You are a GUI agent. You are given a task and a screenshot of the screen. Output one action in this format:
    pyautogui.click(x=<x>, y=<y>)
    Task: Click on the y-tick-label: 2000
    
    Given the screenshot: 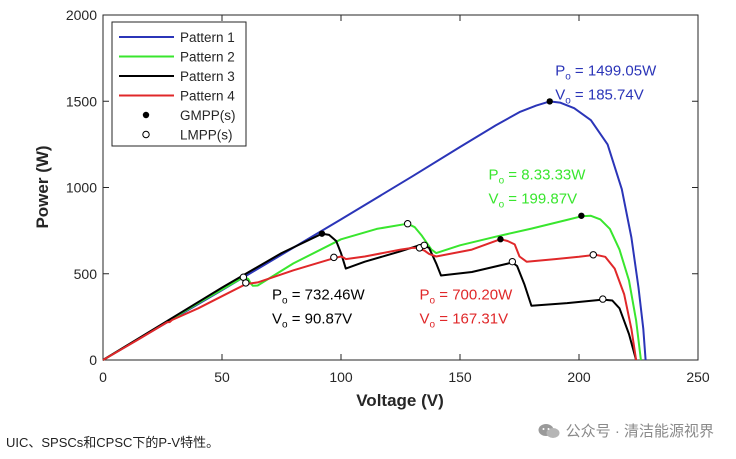 What is the action you would take?
    pyautogui.click(x=81, y=15)
    